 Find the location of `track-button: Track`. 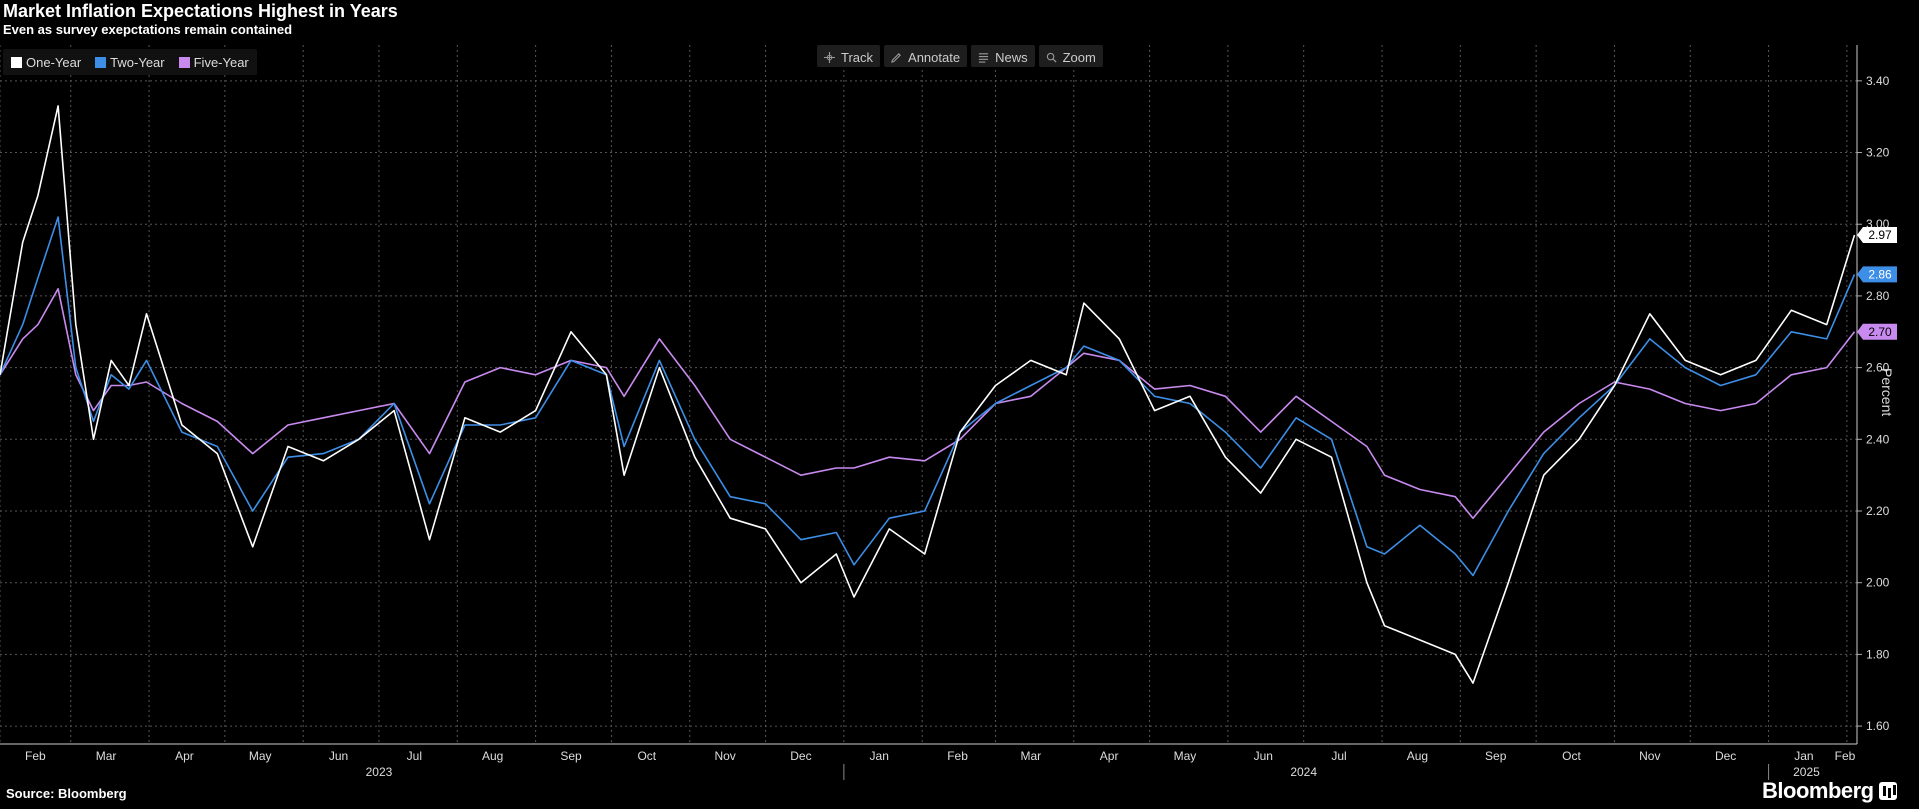

track-button: Track is located at coordinates (849, 56).